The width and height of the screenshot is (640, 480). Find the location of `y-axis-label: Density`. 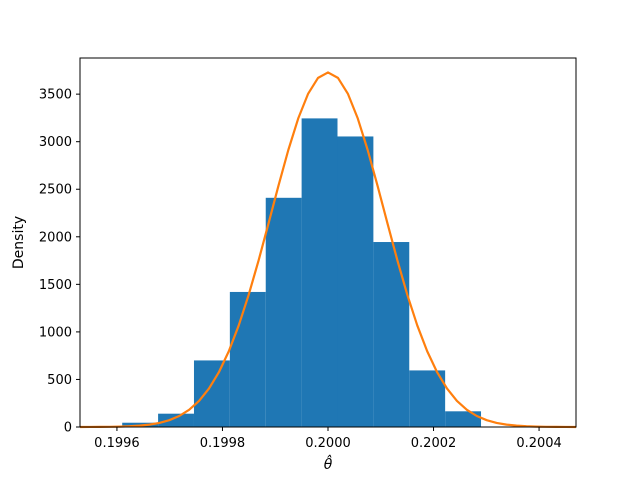

y-axis-label: Density is located at coordinates (19, 242).